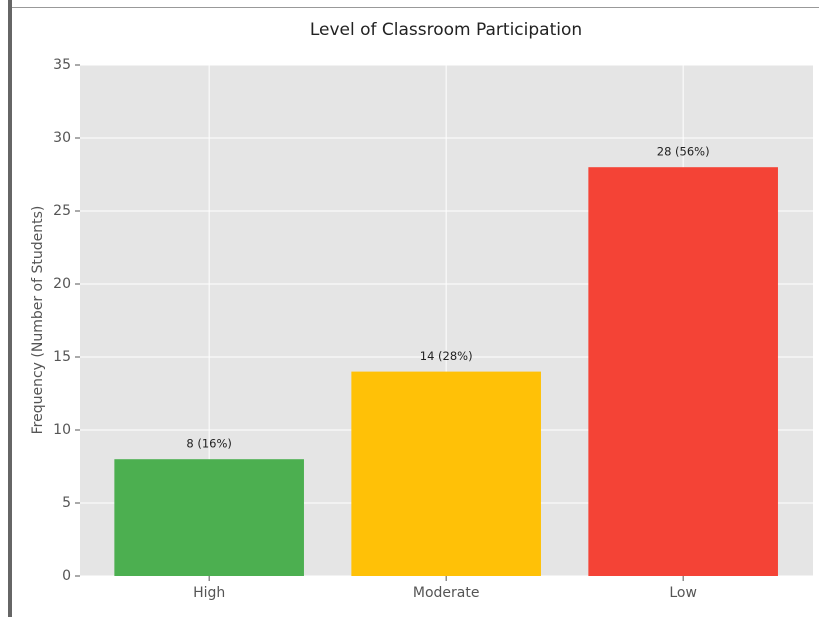 Image resolution: width=819 pixels, height=617 pixels. What do you see at coordinates (446, 30) in the screenshot?
I see `chart-title: Level of Classroom Participation` at bounding box center [446, 30].